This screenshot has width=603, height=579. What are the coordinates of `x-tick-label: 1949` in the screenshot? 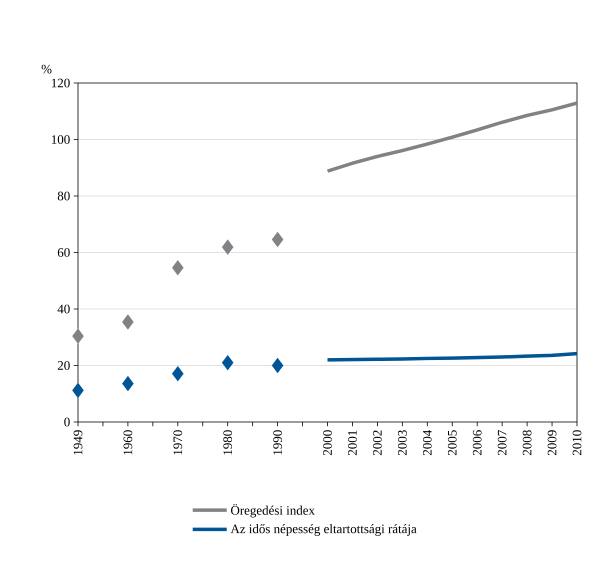 It's located at (78, 442).